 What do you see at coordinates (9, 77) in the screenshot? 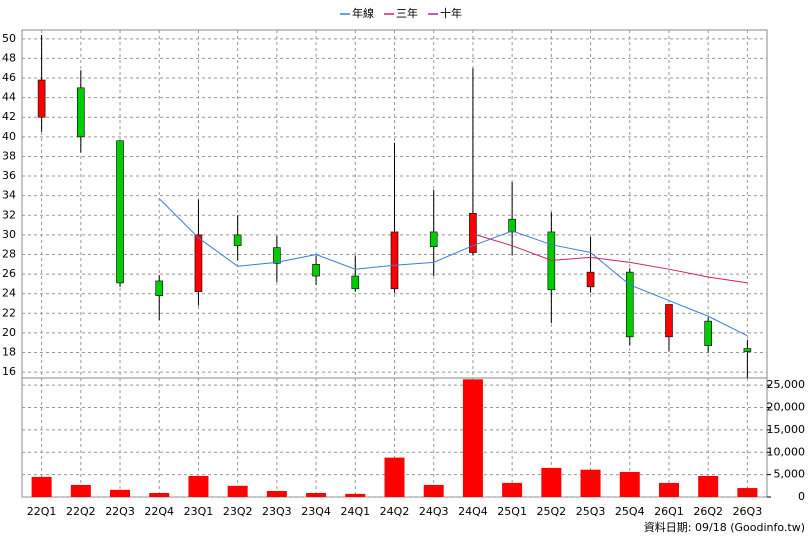
I see `y-tick-label: 46` at bounding box center [9, 77].